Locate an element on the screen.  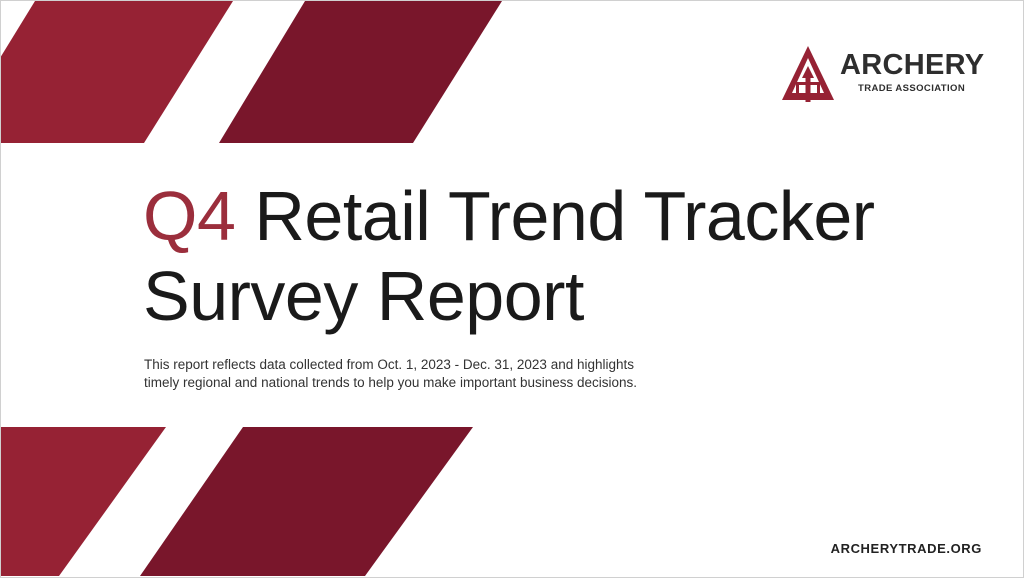
title-line1: Retail Trend Tracker is located at coordinates (564, 216).